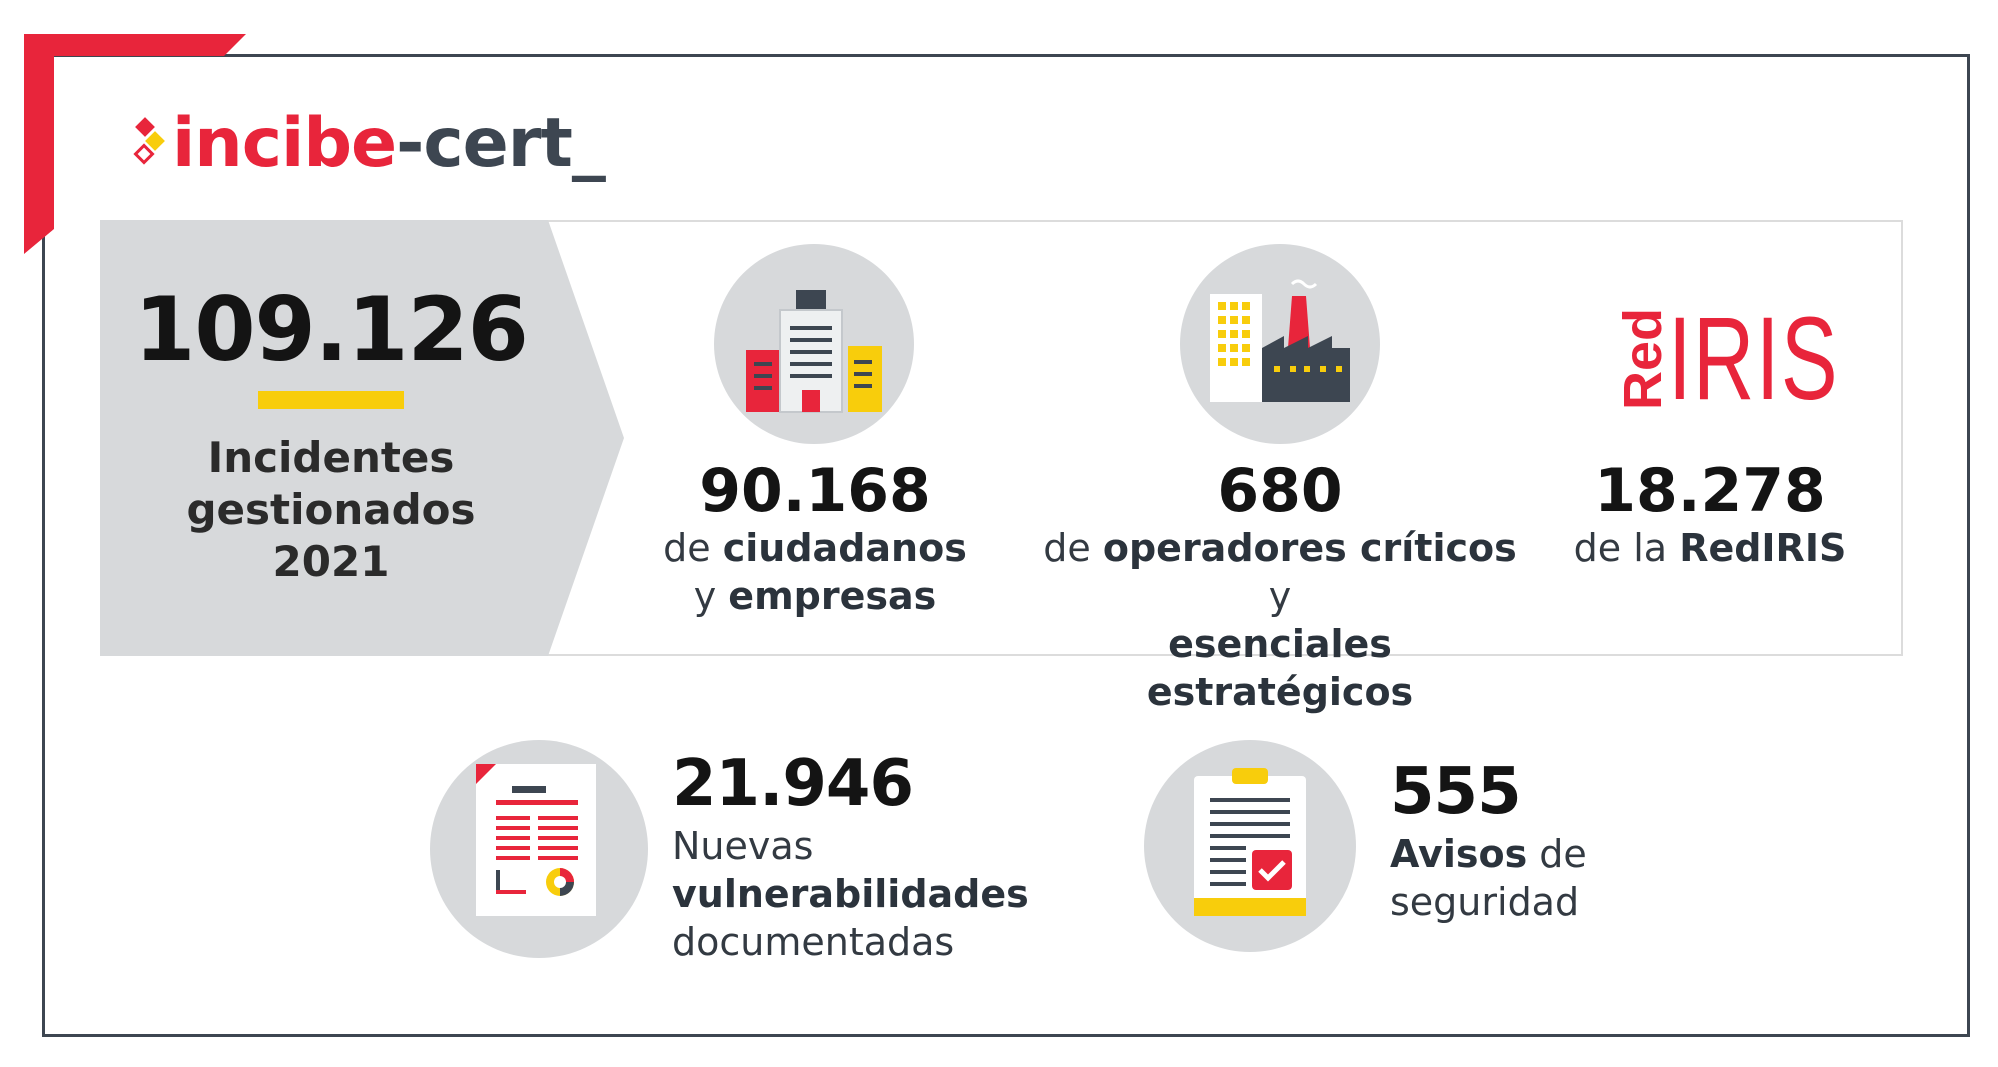 The image size is (1998, 1067). Describe the element at coordinates (850, 894) in the screenshot. I see `vulns-bold: vulnerabilidades` at that location.